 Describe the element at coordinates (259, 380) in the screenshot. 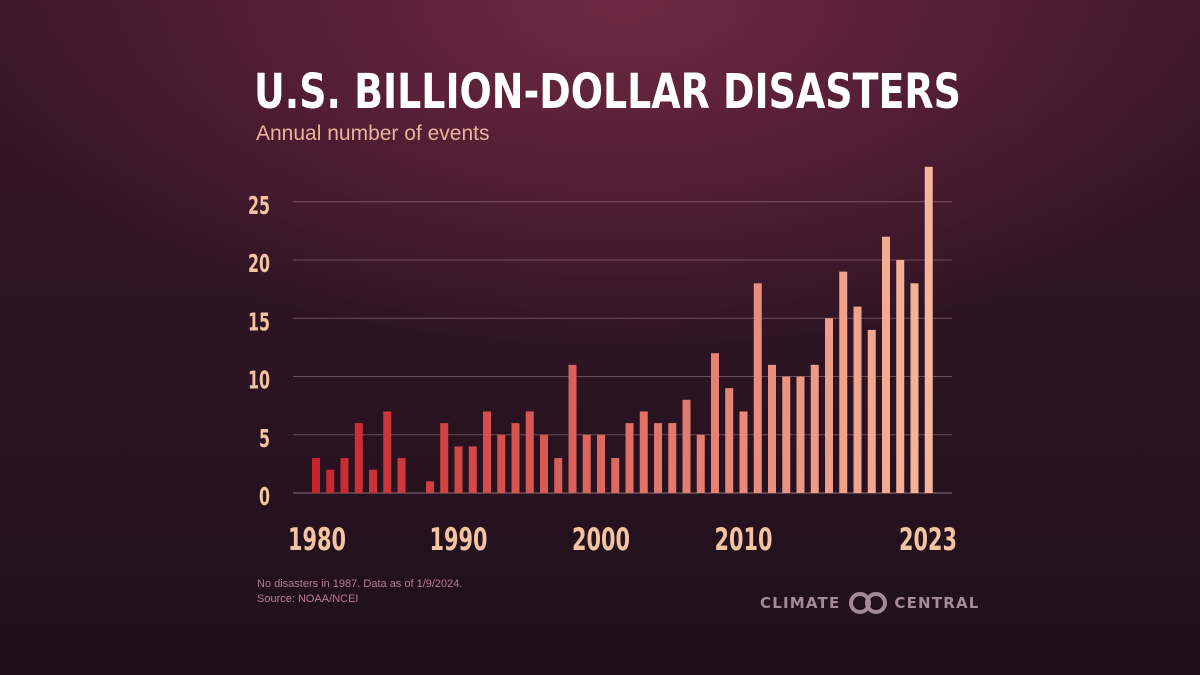

I see `y-tick-label: 10` at that location.